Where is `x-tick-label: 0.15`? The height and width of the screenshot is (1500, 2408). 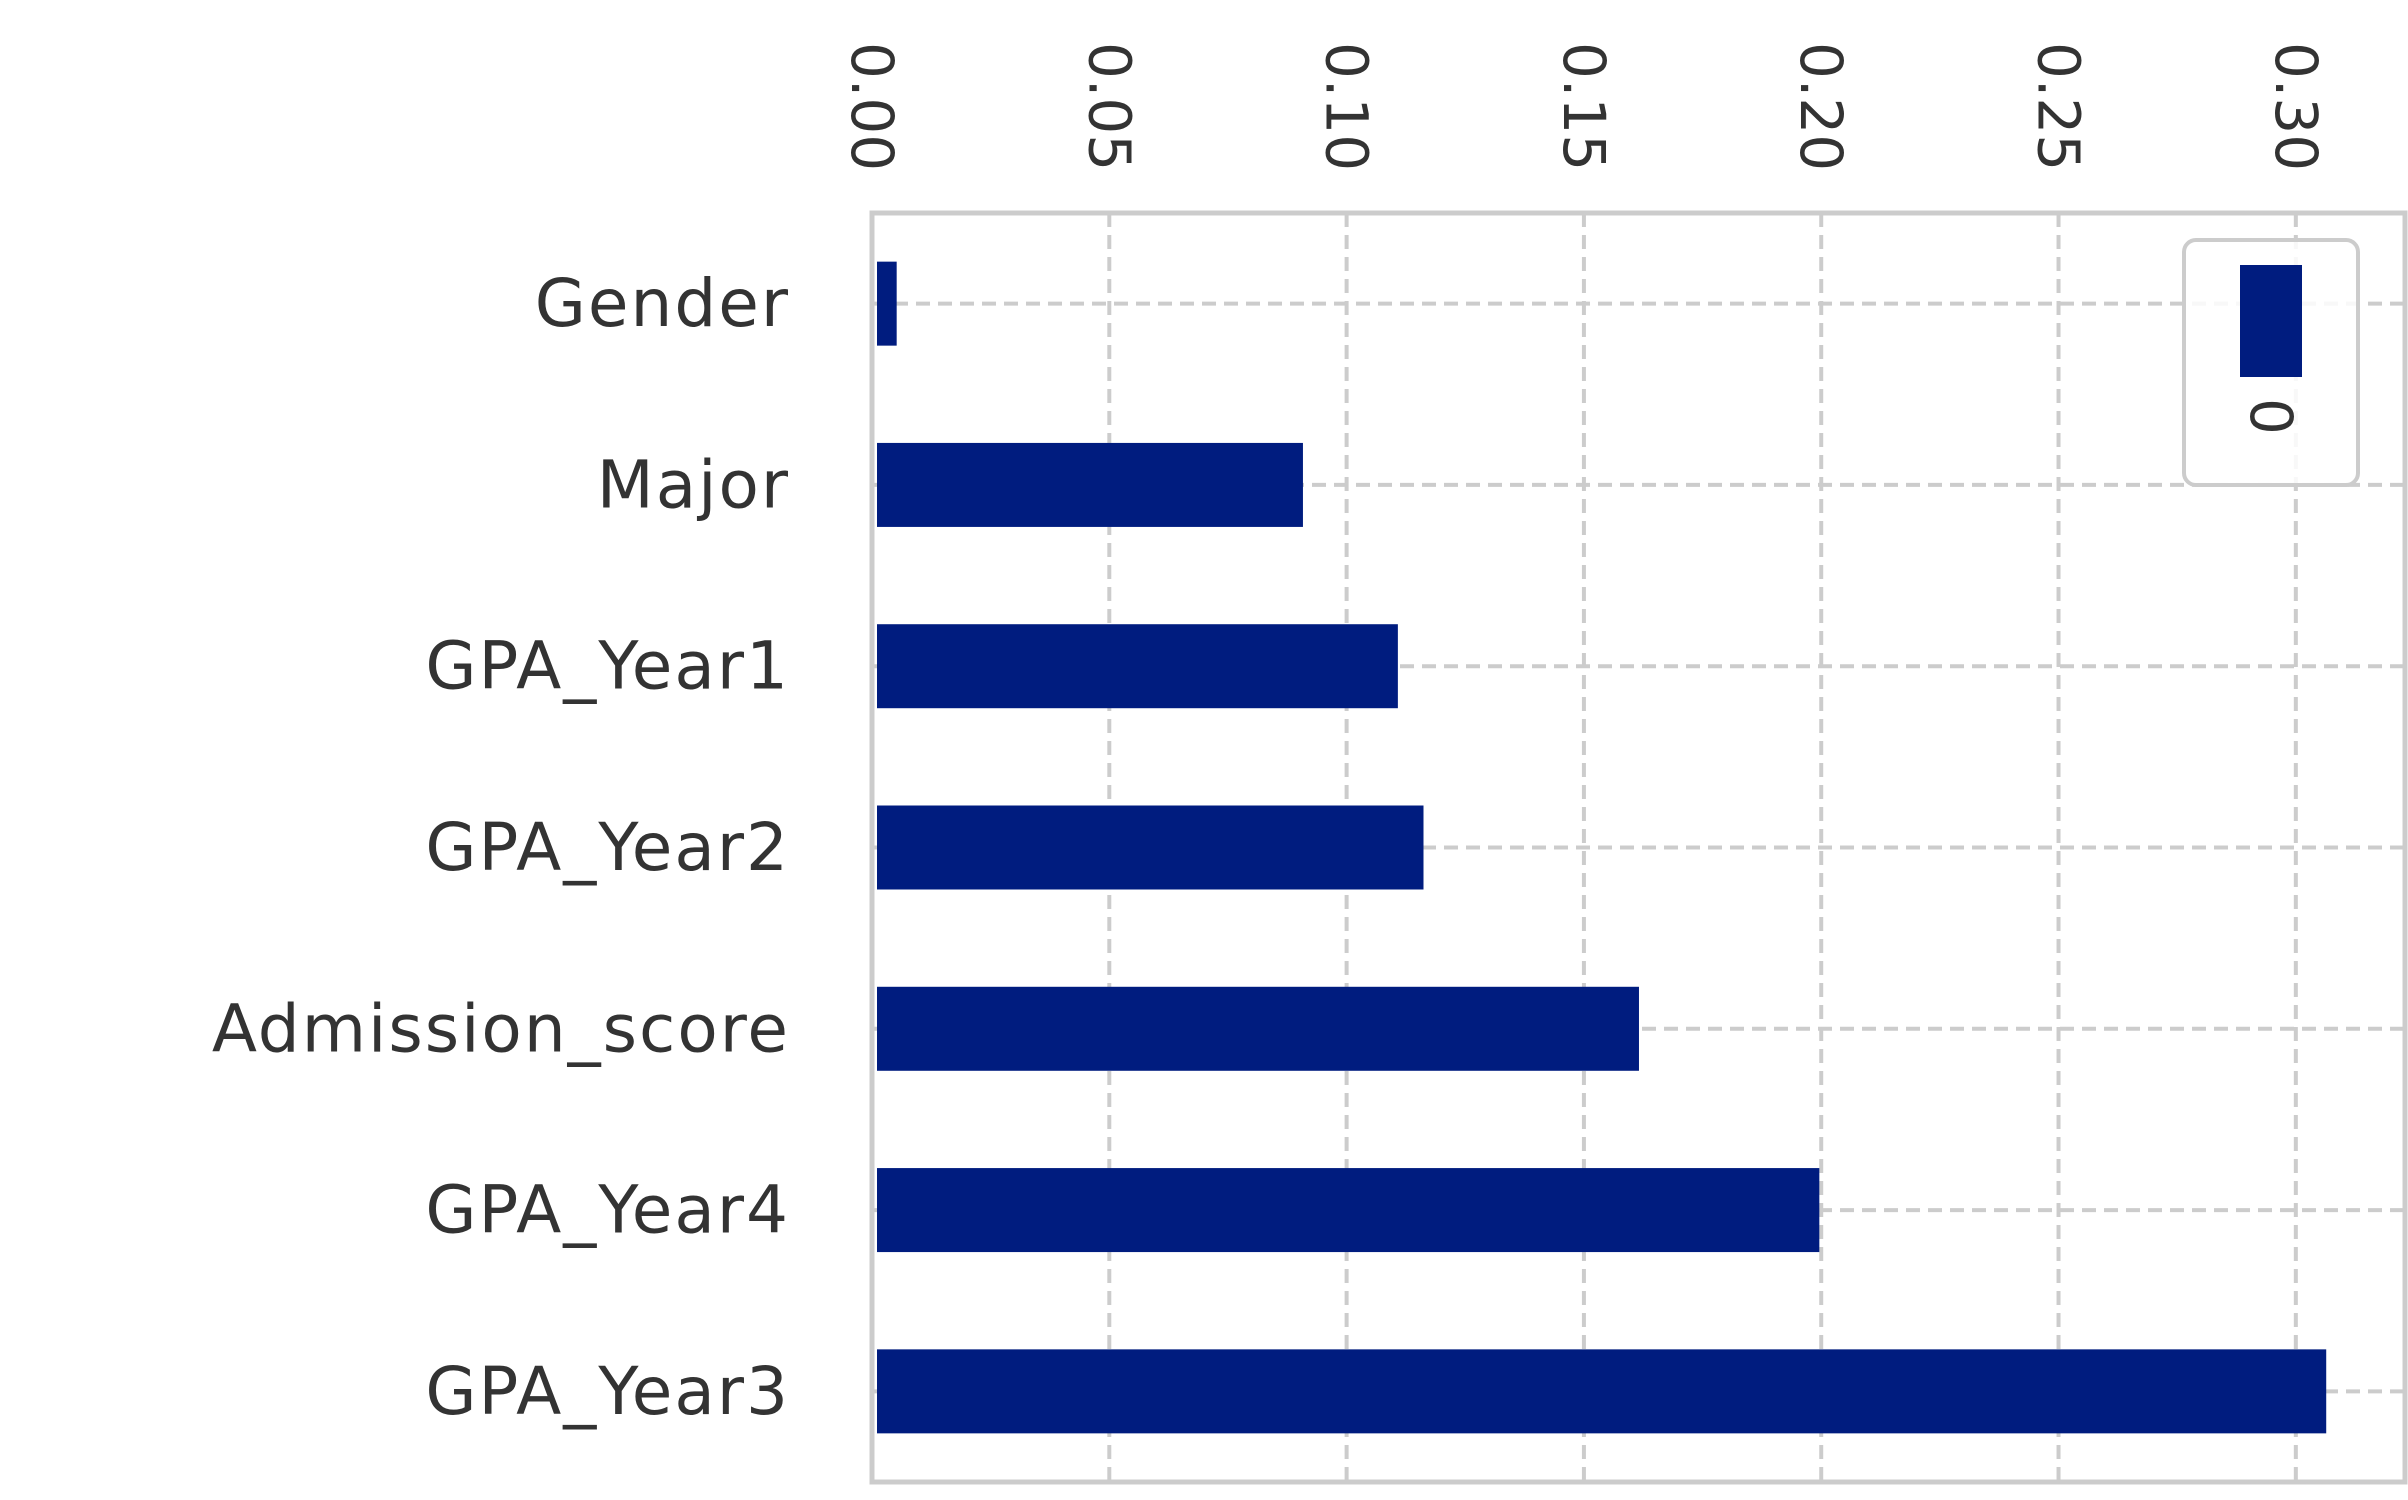
x-tick-label: 0.15 is located at coordinates (1584, 106).